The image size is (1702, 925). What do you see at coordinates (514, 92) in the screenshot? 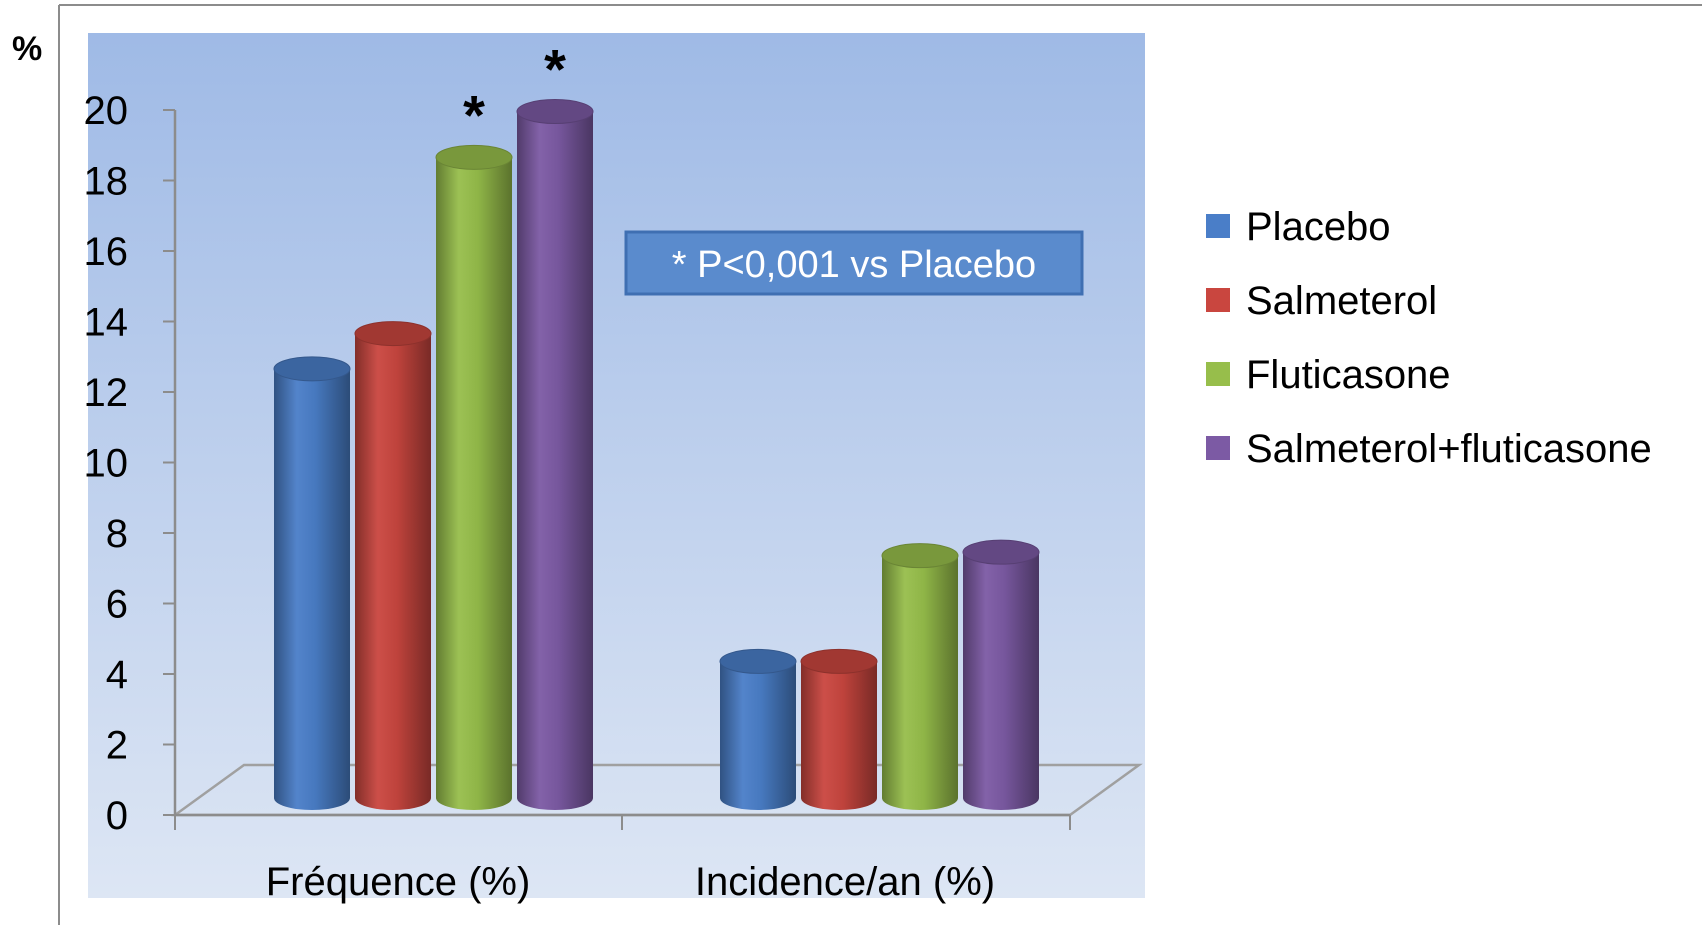
I see `significance-markers: **` at bounding box center [514, 92].